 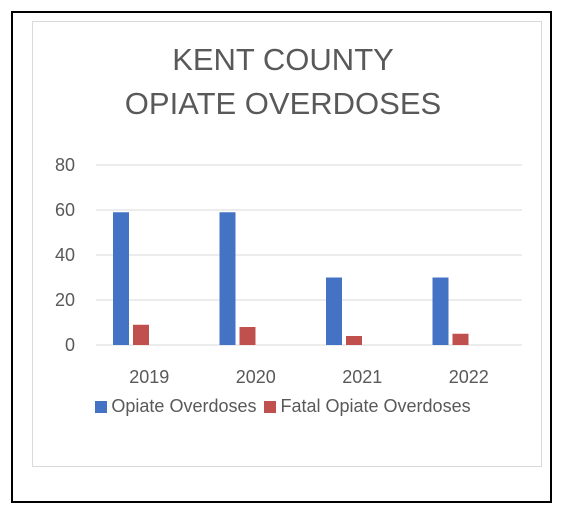 What do you see at coordinates (227, 278) in the screenshot?
I see `bar-opiate-overdoses-2020` at bounding box center [227, 278].